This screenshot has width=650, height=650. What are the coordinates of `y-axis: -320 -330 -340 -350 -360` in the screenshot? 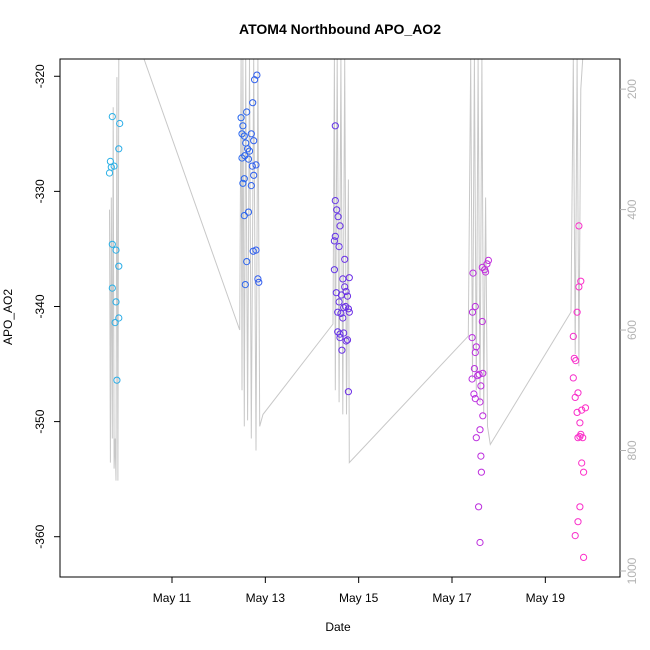 It's located at (46, 306).